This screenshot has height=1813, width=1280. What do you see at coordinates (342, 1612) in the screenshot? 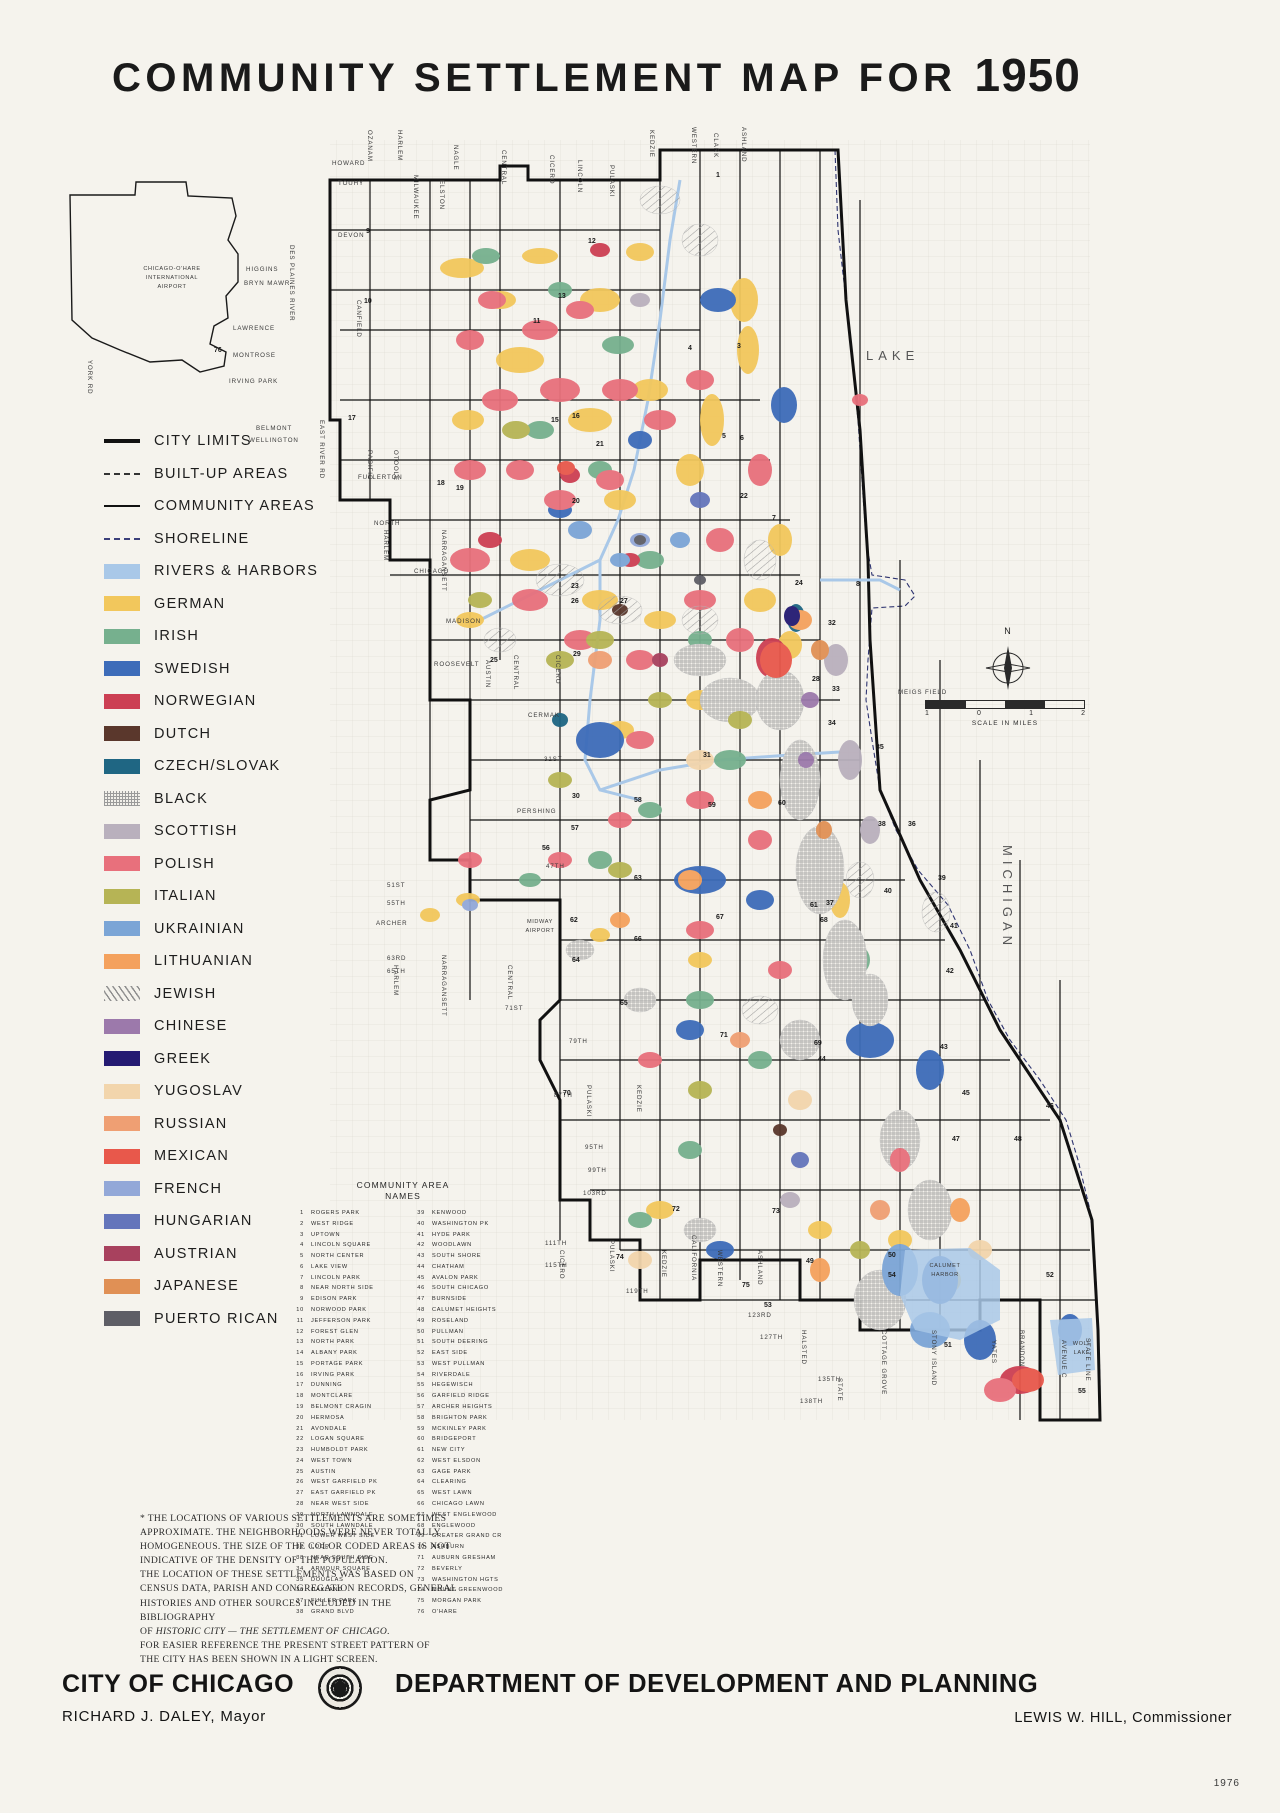
I see `community-area-entry: 38 GRAND BLVD` at bounding box center [342, 1612].